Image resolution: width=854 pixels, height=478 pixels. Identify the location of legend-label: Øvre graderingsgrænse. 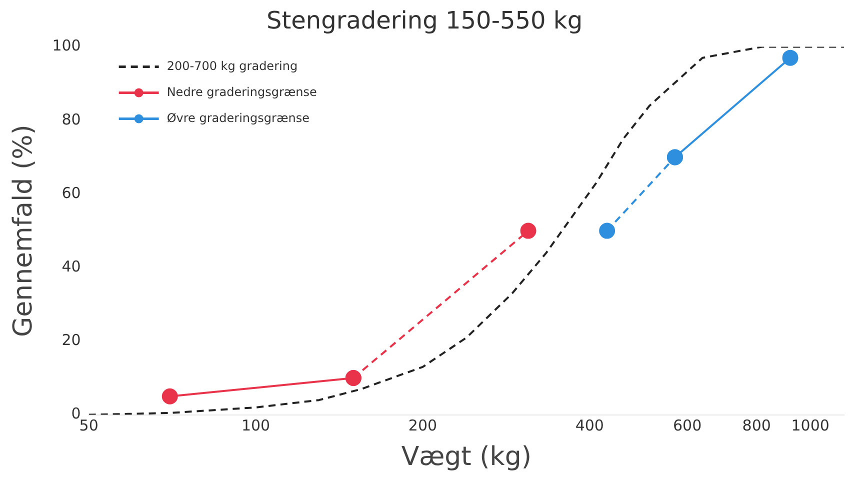
(238, 117).